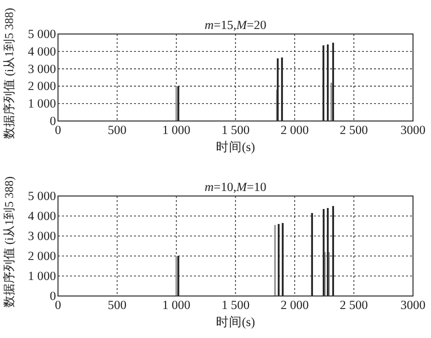 The height and width of the screenshot is (338, 431). What do you see at coordinates (235, 25) in the screenshot?
I see `chart-title: m=15,M=20` at bounding box center [235, 25].